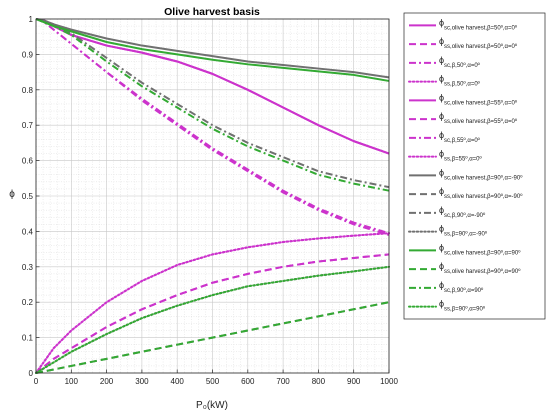 Image resolution: width=550 pixels, height=412 pixels. Describe the element at coordinates (28, 231) in the screenshot. I see `y-tick-label: 0.4` at that location.